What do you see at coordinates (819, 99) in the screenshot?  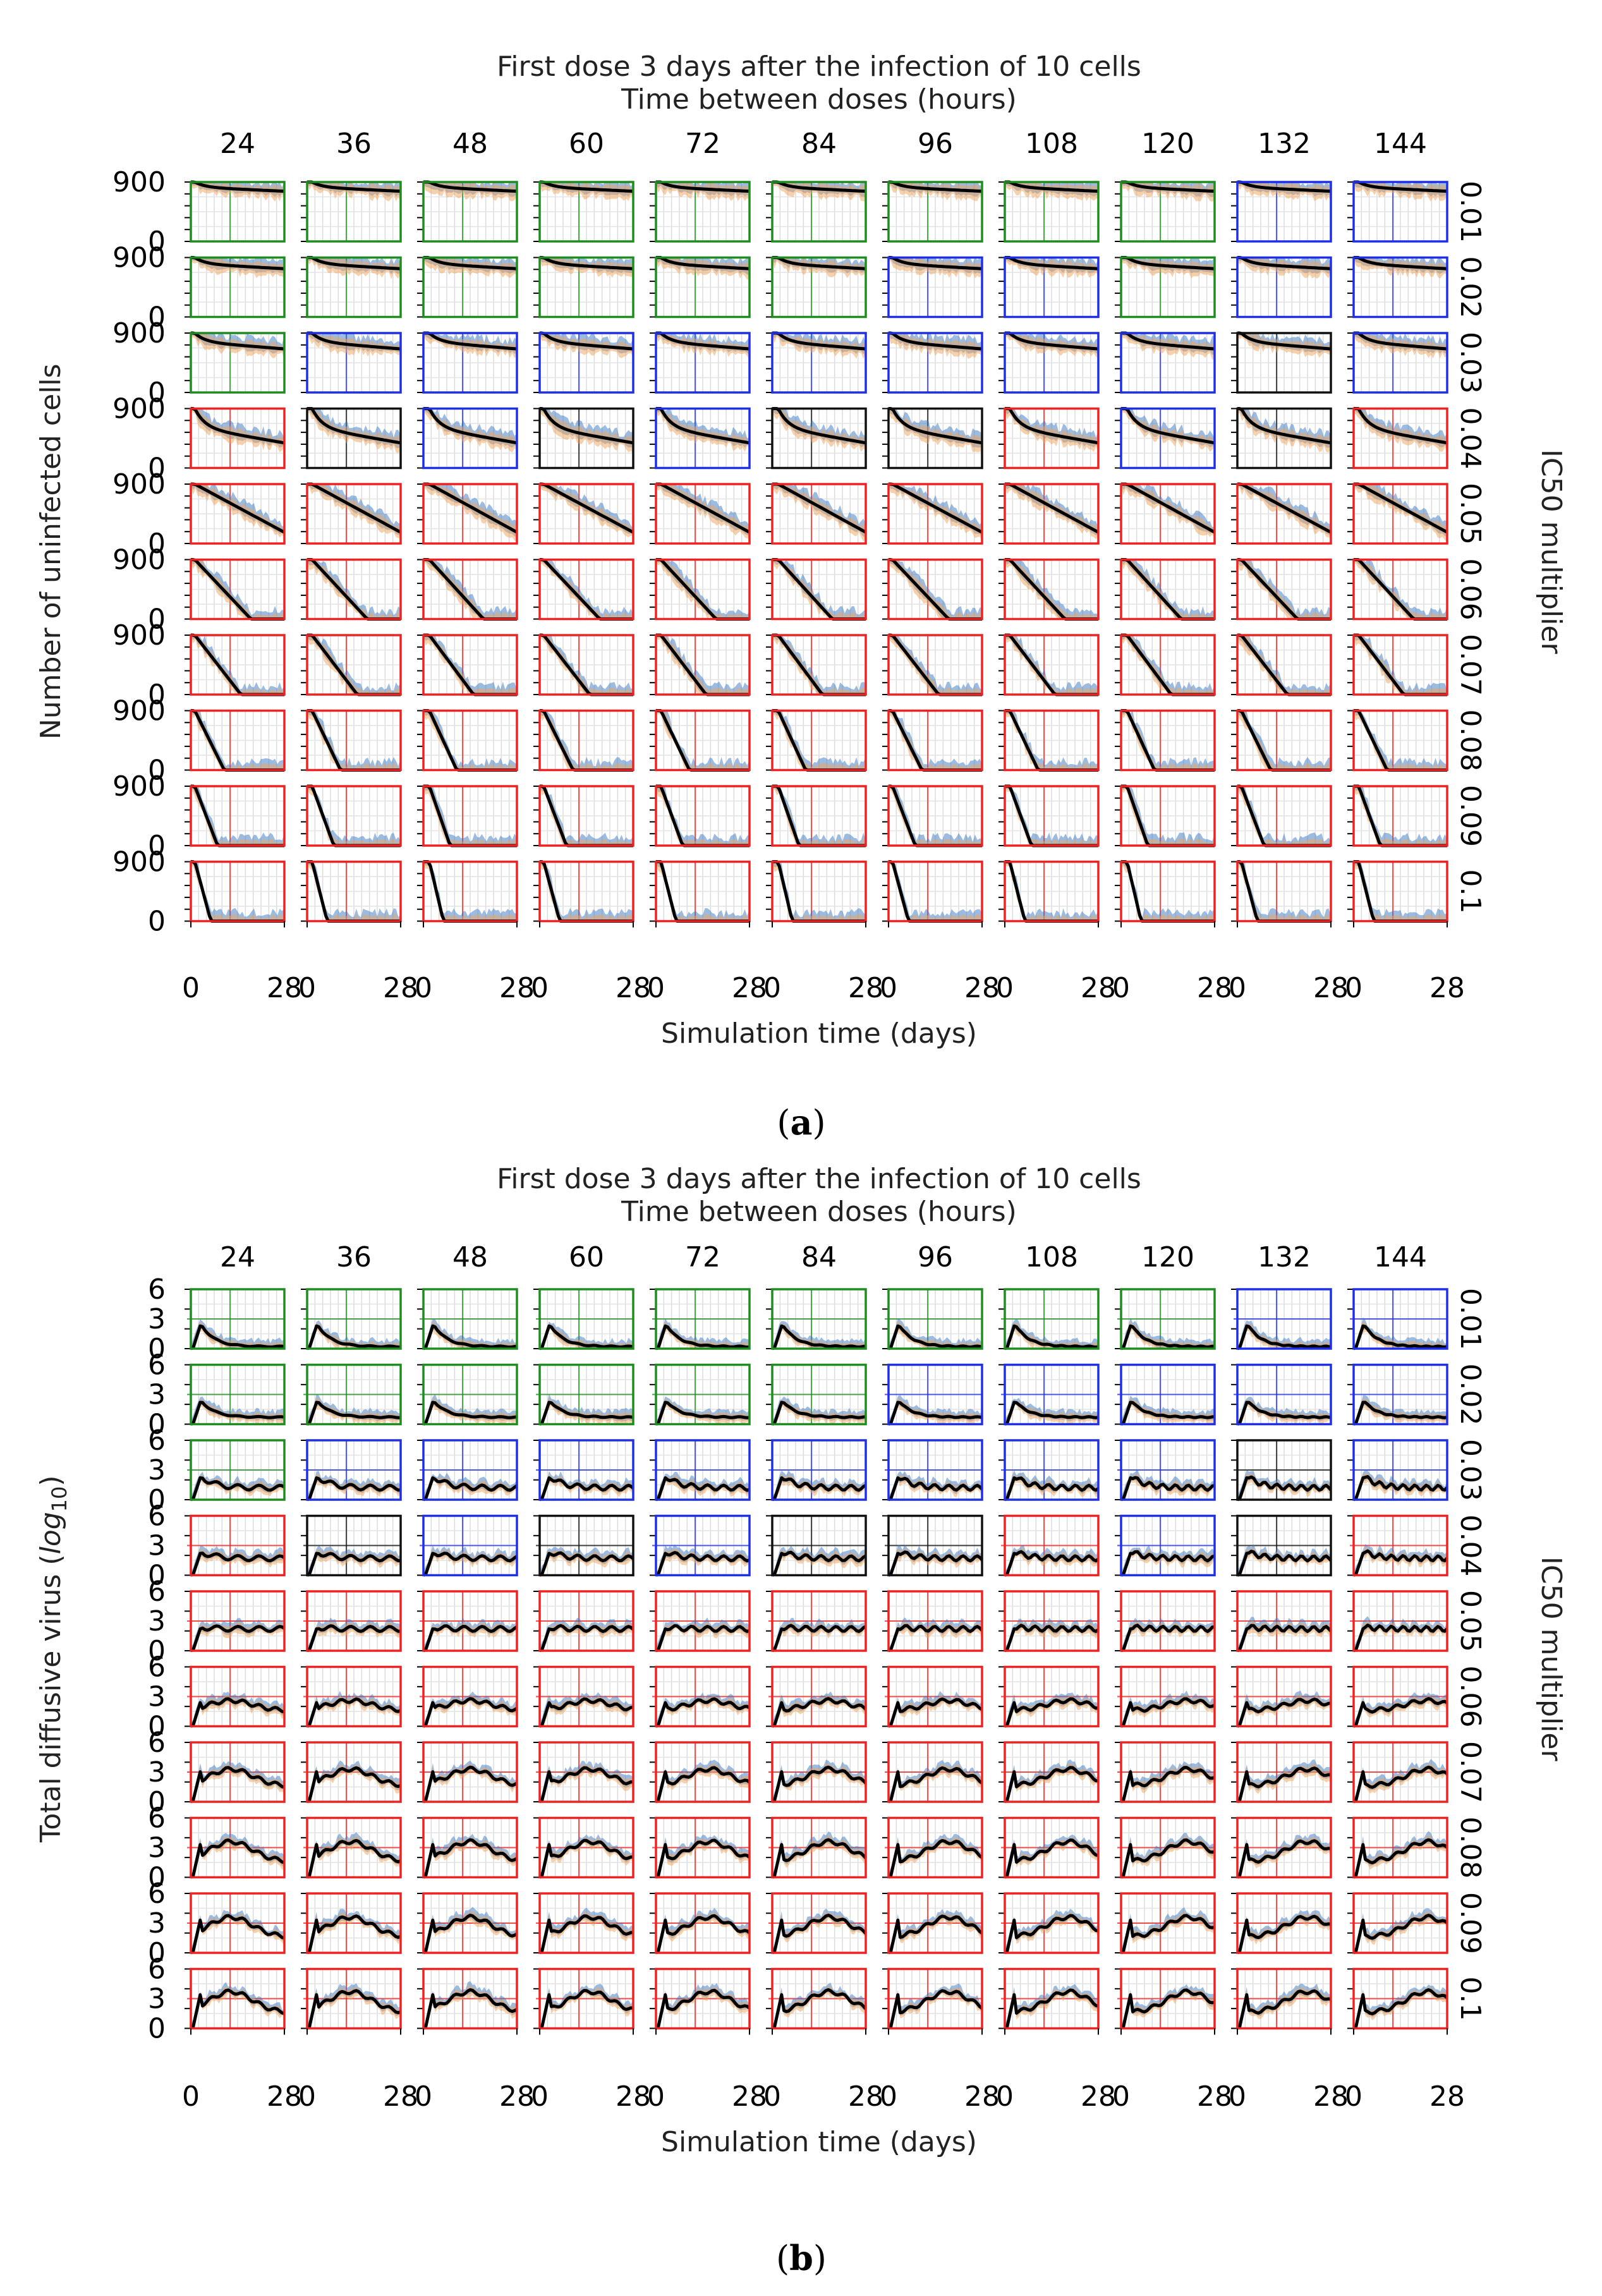 I see `panel-subtitle: Time between doses (hours)` at bounding box center [819, 99].